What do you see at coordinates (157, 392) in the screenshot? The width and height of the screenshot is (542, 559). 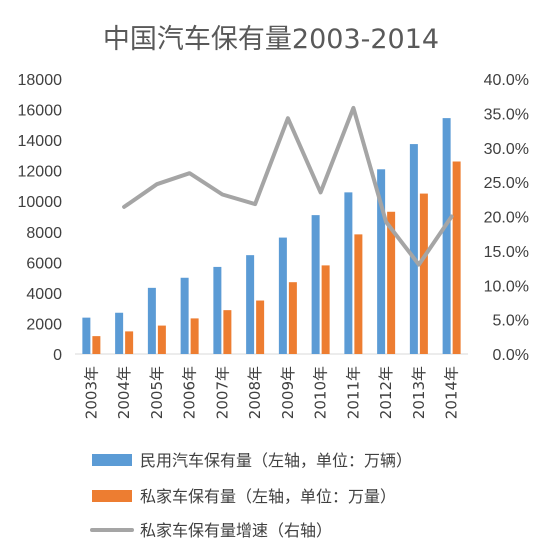 I see `x-tick-label: 2005年` at bounding box center [157, 392].